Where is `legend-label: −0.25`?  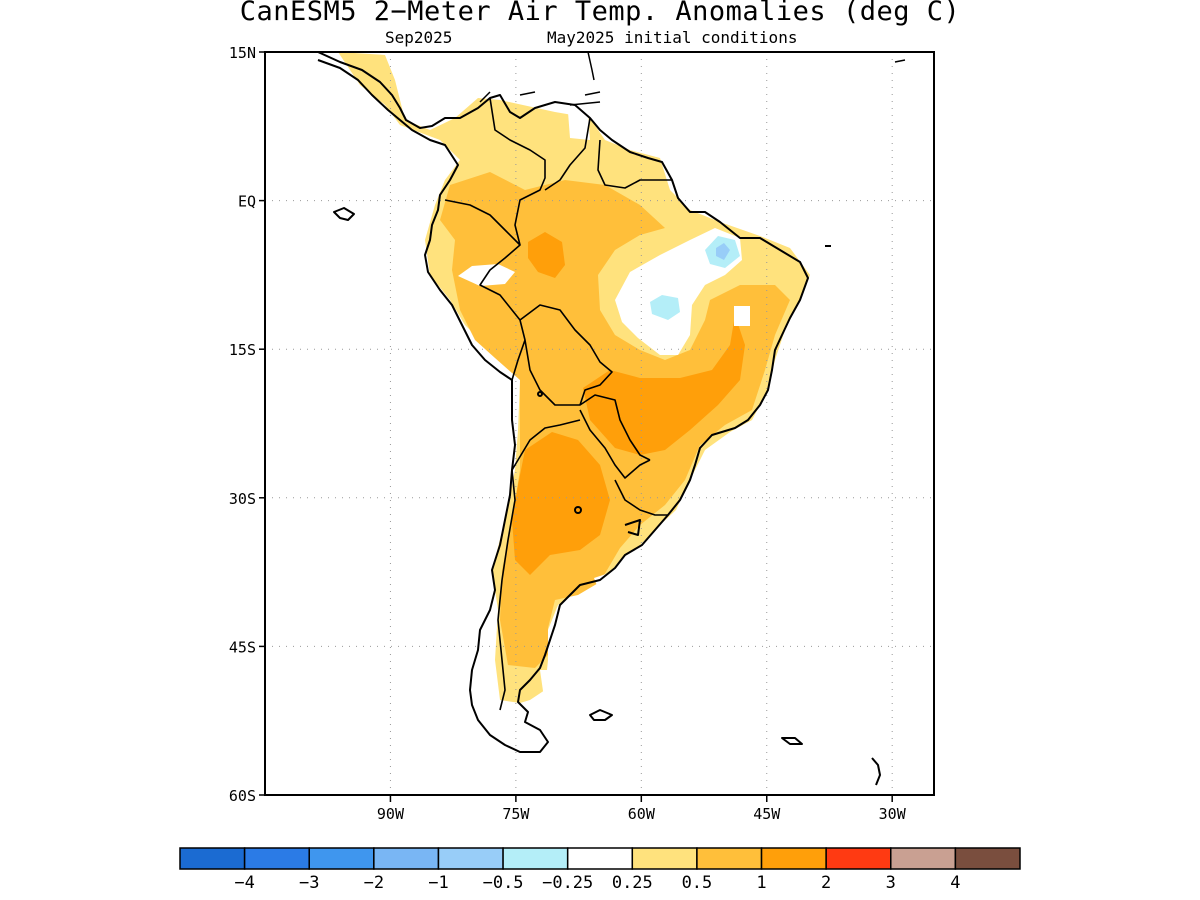
legend-label: −0.25 is located at coordinates (567, 883).